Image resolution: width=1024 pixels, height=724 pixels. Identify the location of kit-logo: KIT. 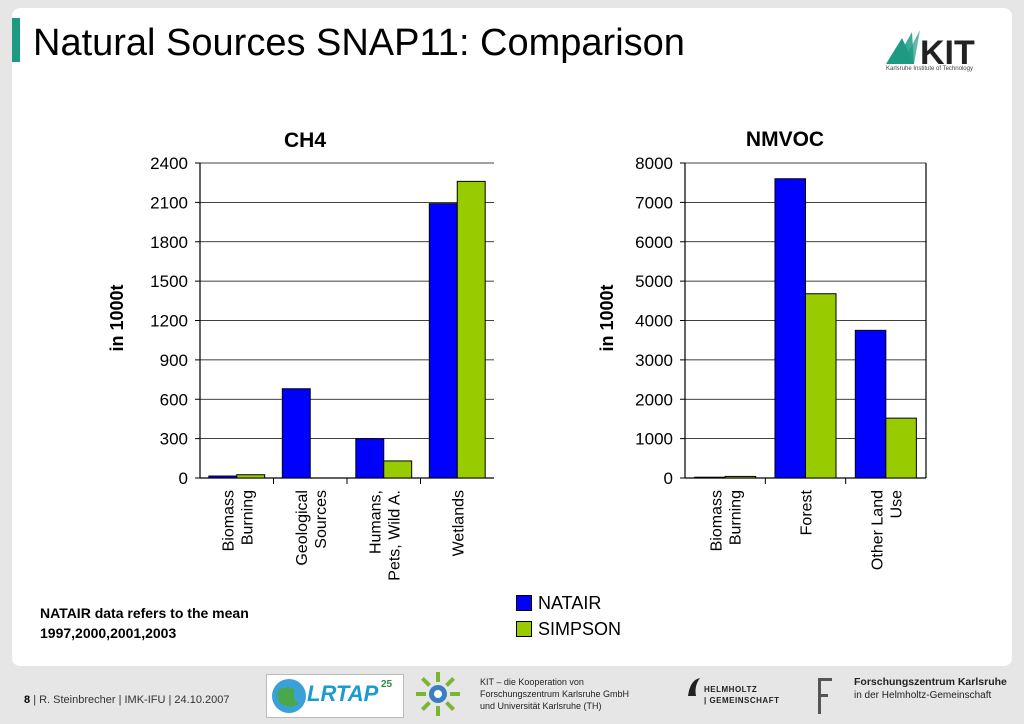
(930, 51).